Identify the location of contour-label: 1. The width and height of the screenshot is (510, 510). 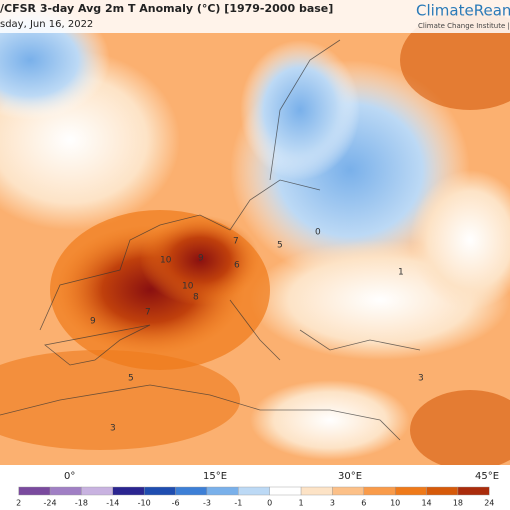
(401, 273).